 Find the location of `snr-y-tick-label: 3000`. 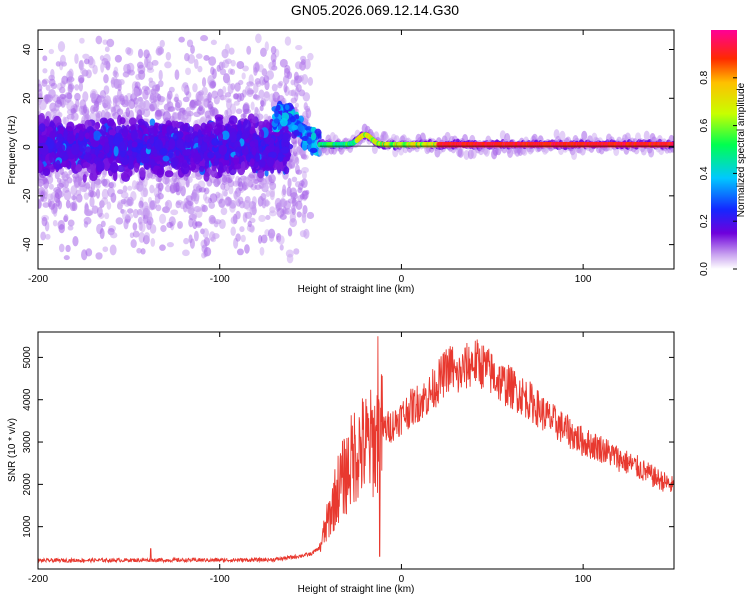

snr-y-tick-label: 3000 is located at coordinates (27, 441).